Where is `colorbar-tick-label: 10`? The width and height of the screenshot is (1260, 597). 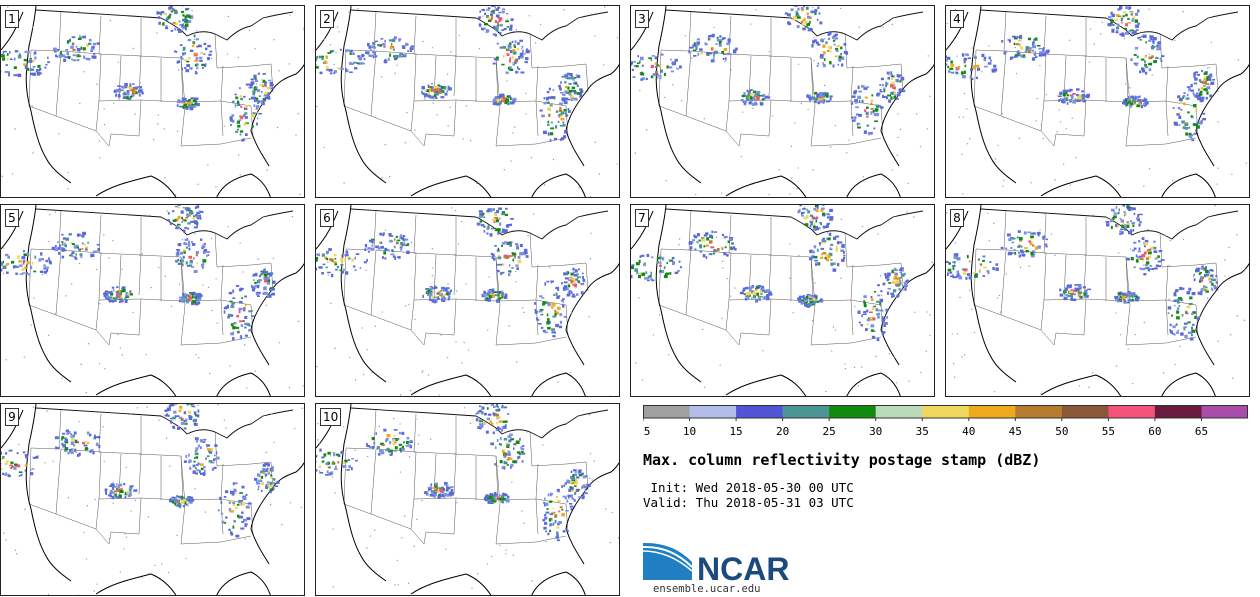 colorbar-tick-label: 10 is located at coordinates (689, 431).